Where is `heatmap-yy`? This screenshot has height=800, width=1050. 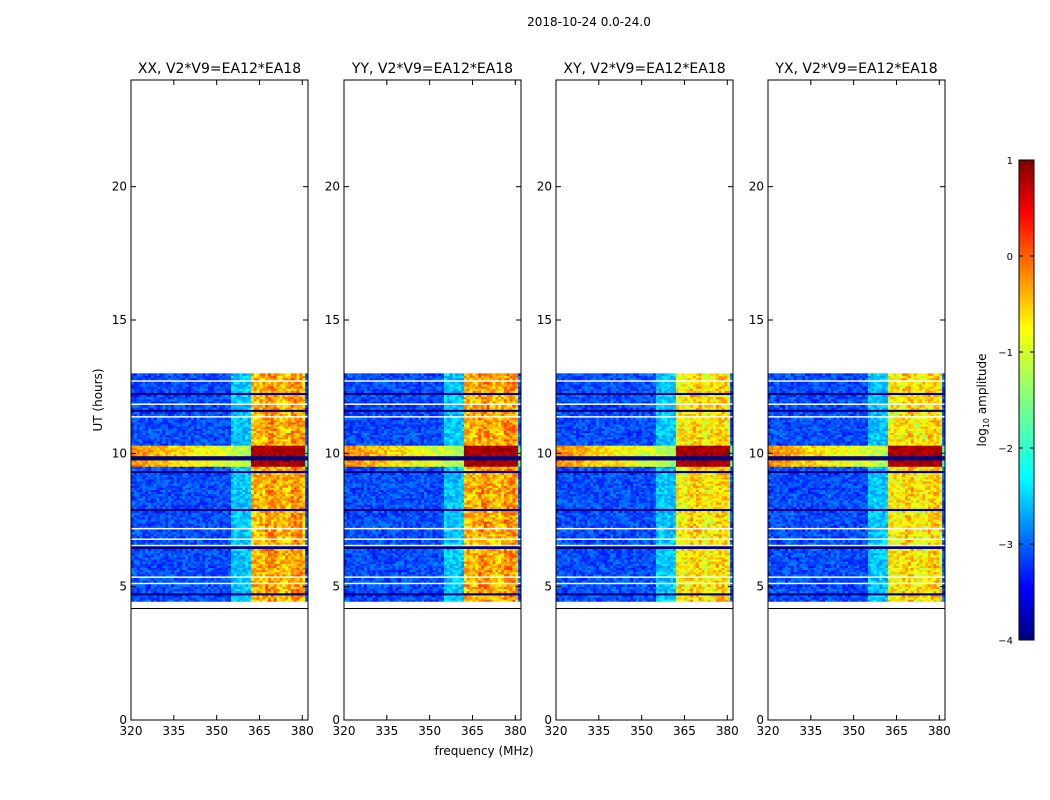 heatmap-yy is located at coordinates (432, 487).